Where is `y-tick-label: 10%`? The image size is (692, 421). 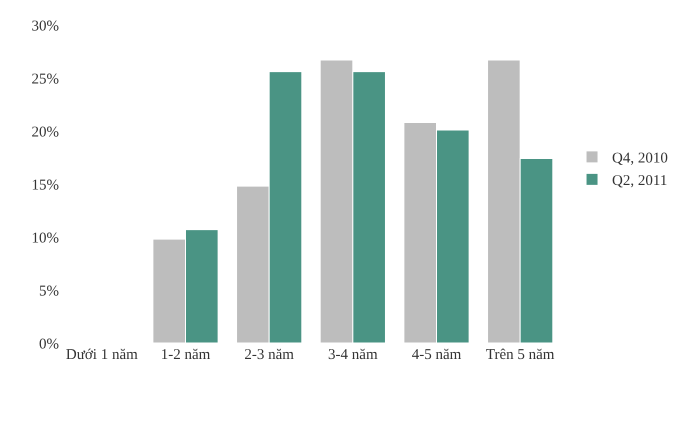 y-tick-label: 10% is located at coordinates (45, 238).